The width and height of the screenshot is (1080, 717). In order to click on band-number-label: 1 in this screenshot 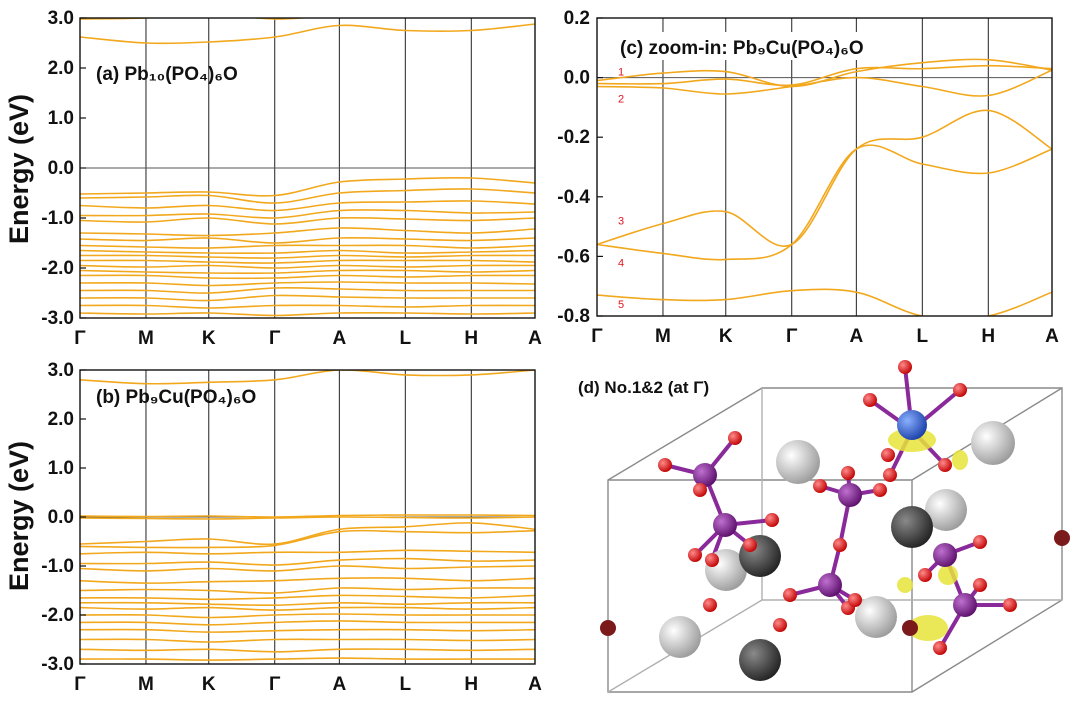, I will do `click(621, 73)`.